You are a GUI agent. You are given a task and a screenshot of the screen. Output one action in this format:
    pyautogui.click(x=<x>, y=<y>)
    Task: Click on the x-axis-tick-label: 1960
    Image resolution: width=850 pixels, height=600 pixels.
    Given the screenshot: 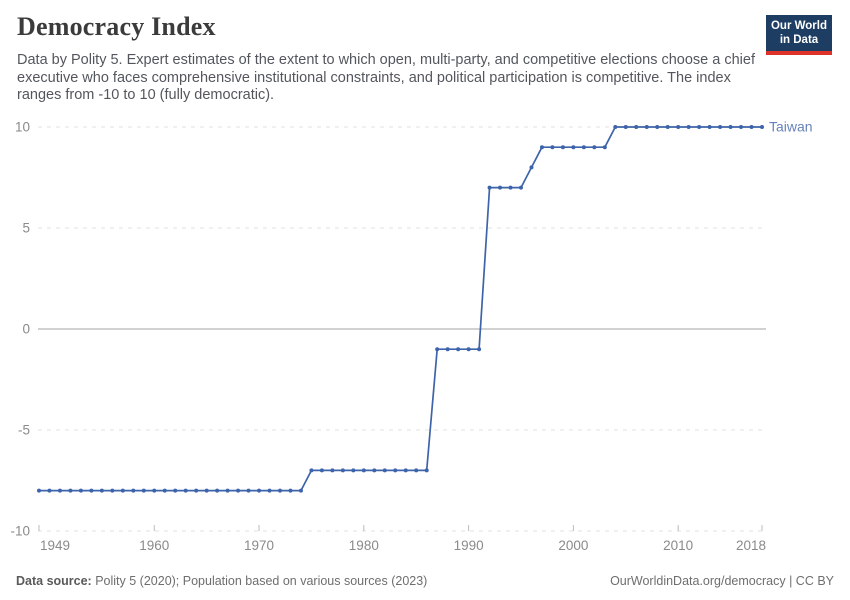 What is the action you would take?
    pyautogui.click(x=154, y=545)
    